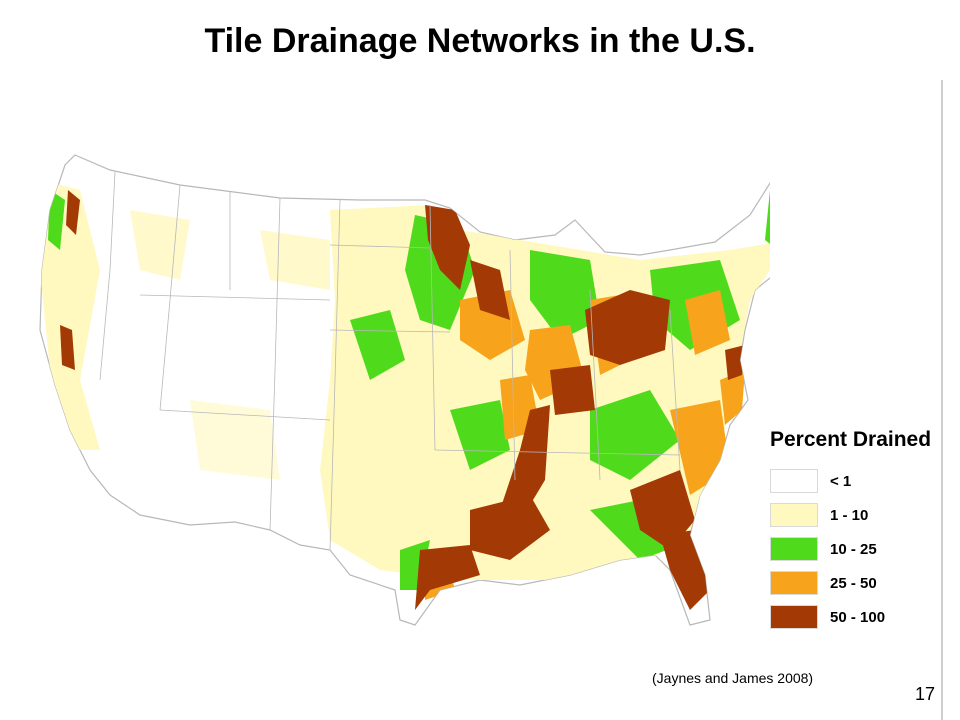 Image resolution: width=960 pixels, height=720 pixels. I want to click on legend-label: 50 - 100, so click(858, 617).